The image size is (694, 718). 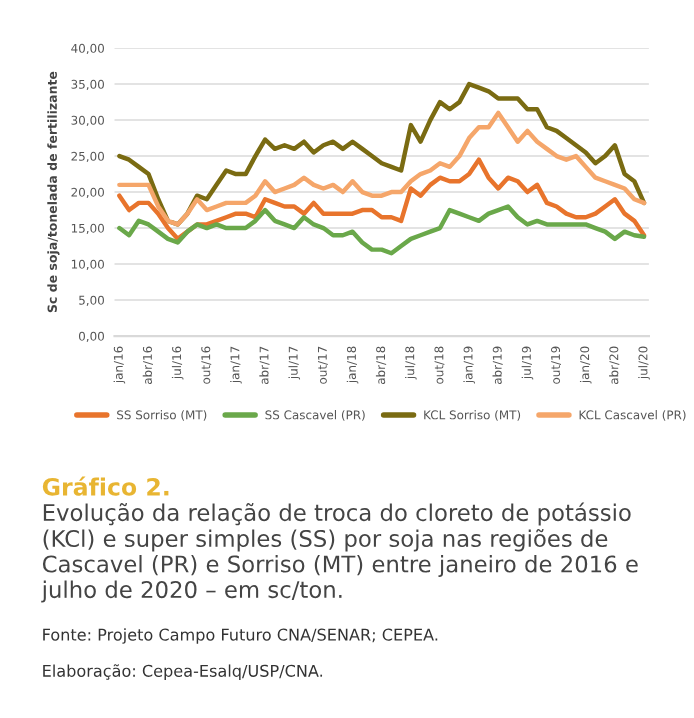 What do you see at coordinates (240, 636) in the screenshot?
I see `source-note: Fonte: Projeto Campo Futuro CNA/SENAR; CEPEA.` at bounding box center [240, 636].